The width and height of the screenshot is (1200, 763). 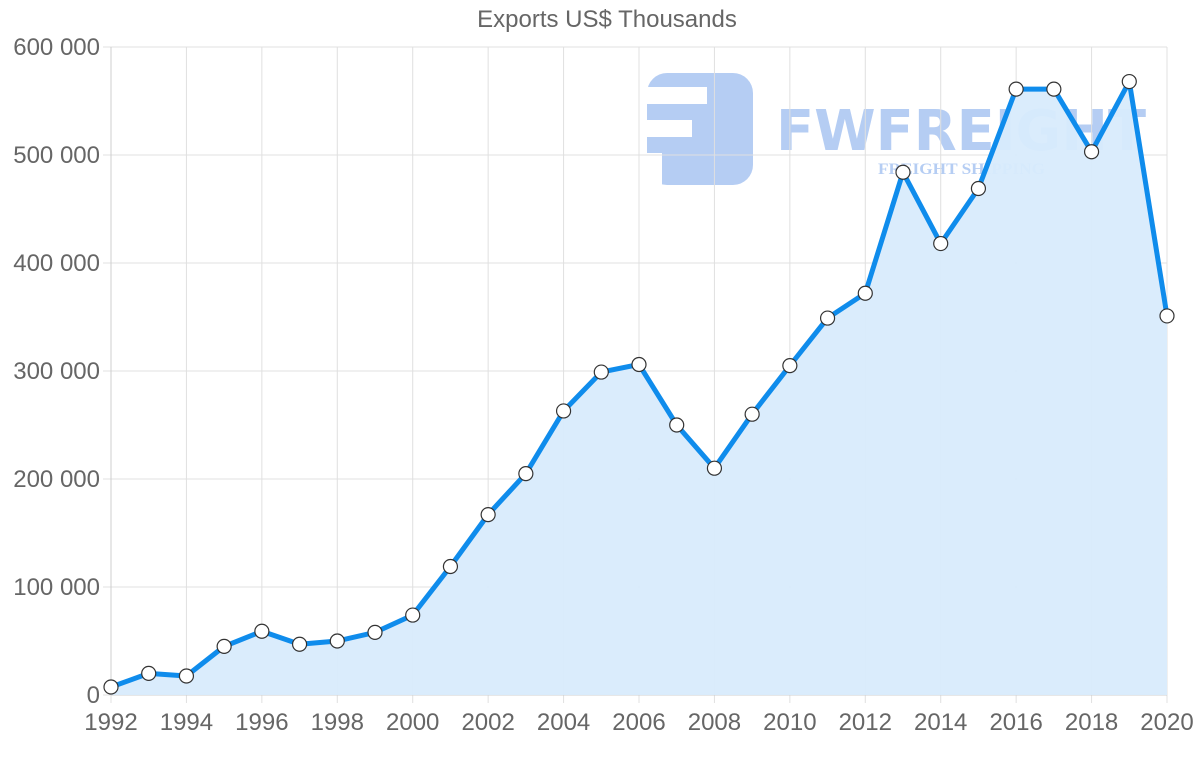 I want to click on y-tick-label: 100 000, so click(x=56, y=587).